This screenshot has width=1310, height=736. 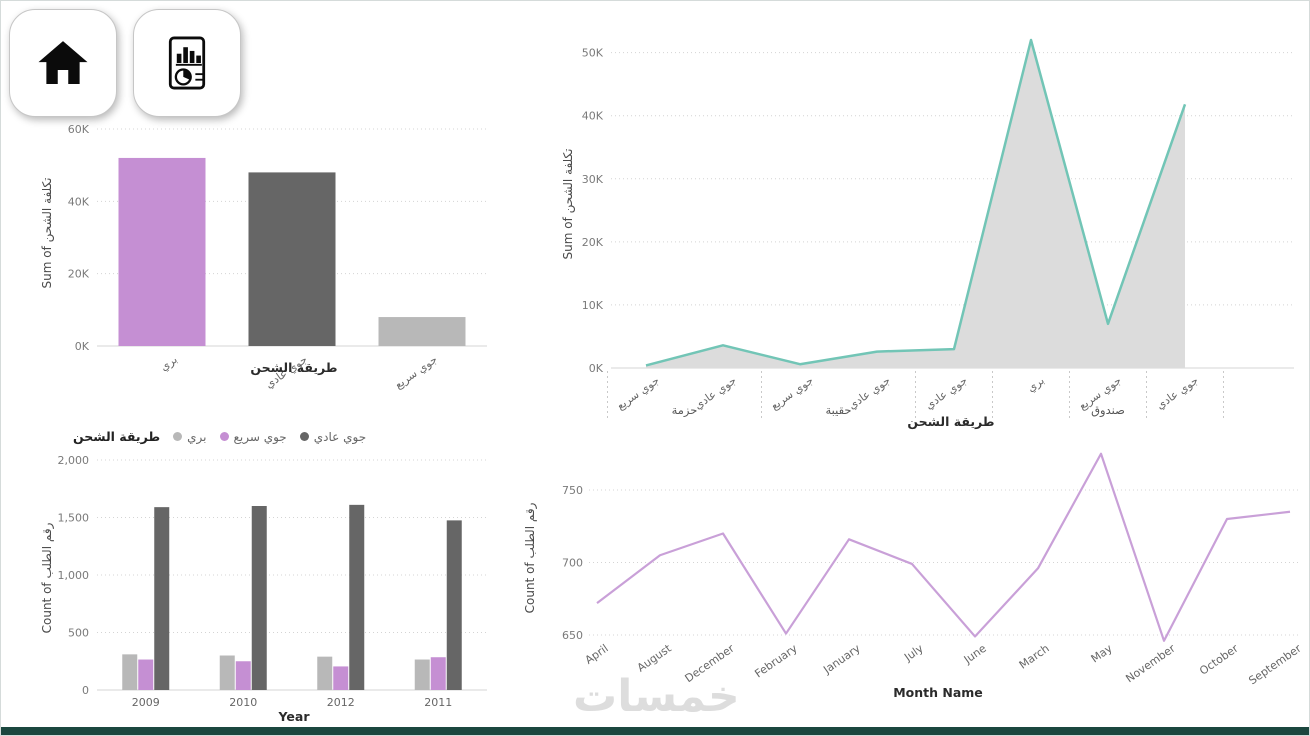 I want to click on x-category-label: February, so click(x=776, y=661).